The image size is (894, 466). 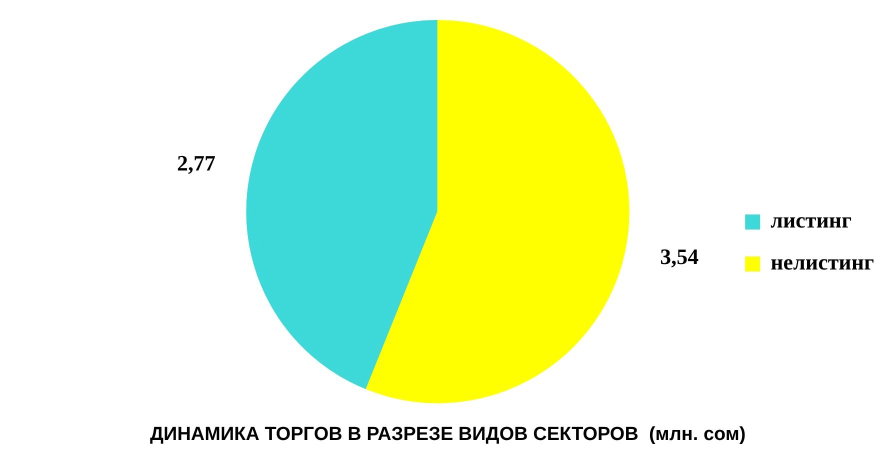 What do you see at coordinates (822, 262) in the screenshot?
I see `legend-label: нелистинг` at bounding box center [822, 262].